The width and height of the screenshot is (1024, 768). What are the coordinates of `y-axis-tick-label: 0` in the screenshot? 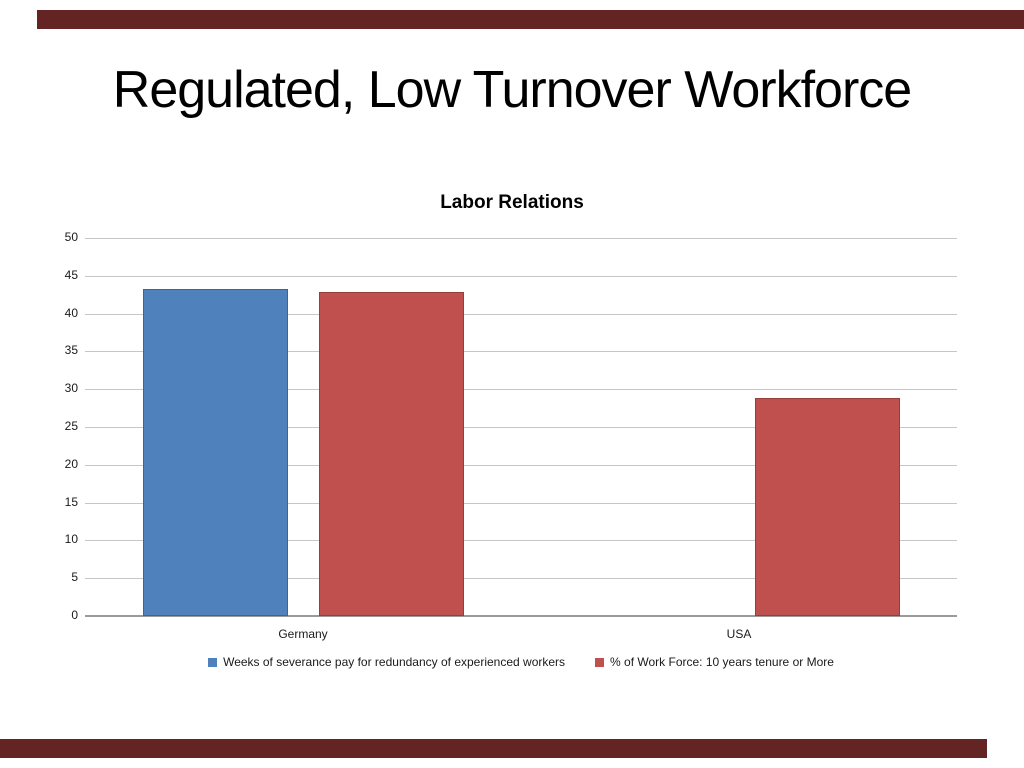 It's located at (74, 615).